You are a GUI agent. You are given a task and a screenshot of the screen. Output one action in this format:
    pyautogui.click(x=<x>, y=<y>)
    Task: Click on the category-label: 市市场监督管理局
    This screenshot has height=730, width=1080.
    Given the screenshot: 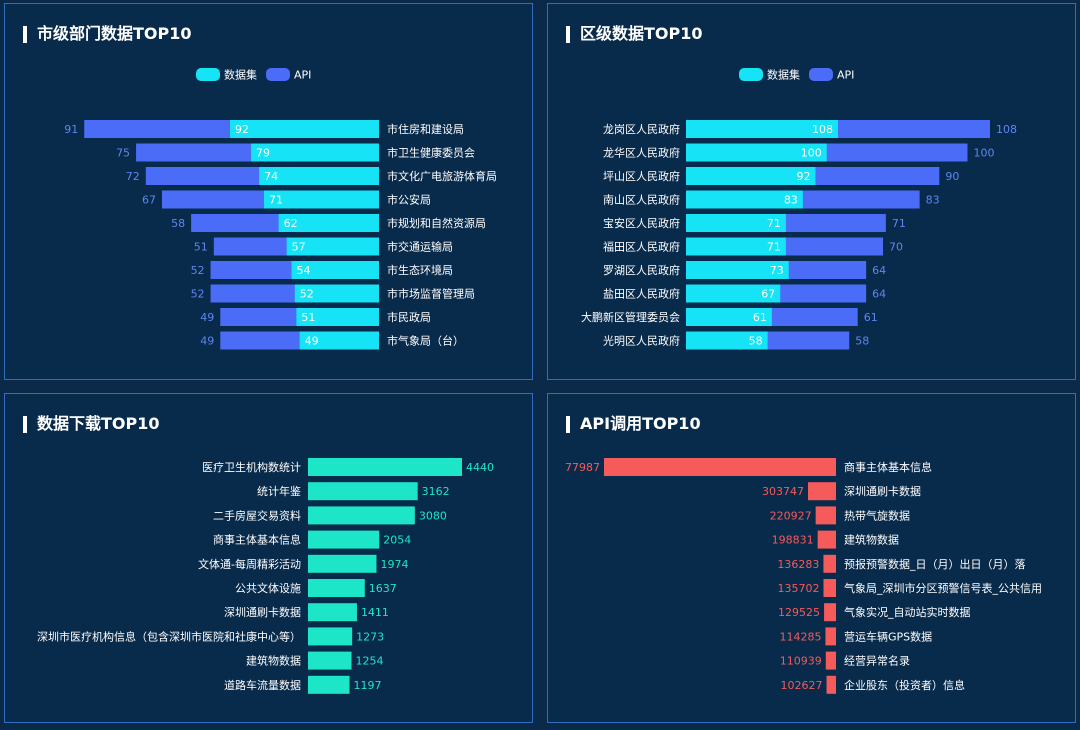 What is the action you would take?
    pyautogui.click(x=431, y=294)
    